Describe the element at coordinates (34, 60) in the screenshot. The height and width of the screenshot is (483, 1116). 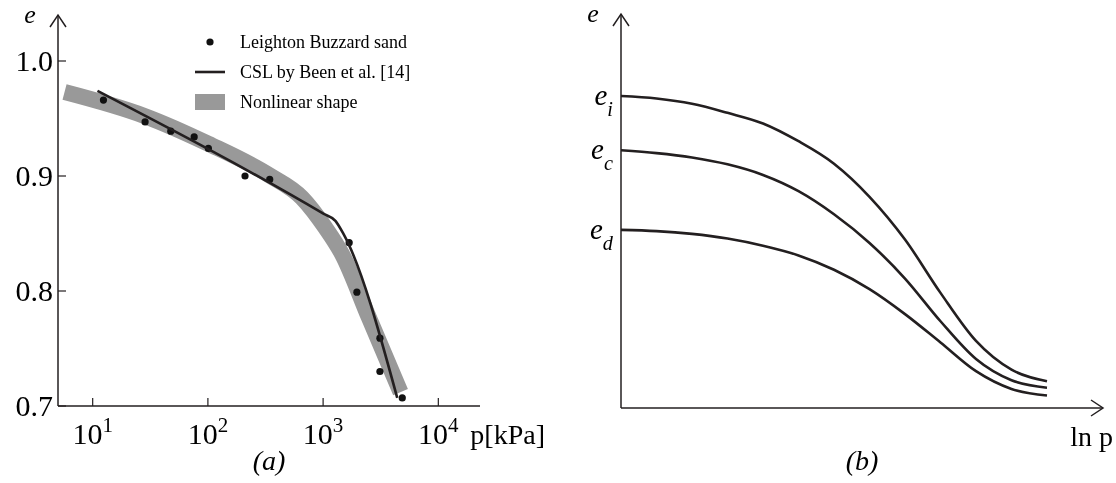
I see `y-tick-label: 1.0` at that location.